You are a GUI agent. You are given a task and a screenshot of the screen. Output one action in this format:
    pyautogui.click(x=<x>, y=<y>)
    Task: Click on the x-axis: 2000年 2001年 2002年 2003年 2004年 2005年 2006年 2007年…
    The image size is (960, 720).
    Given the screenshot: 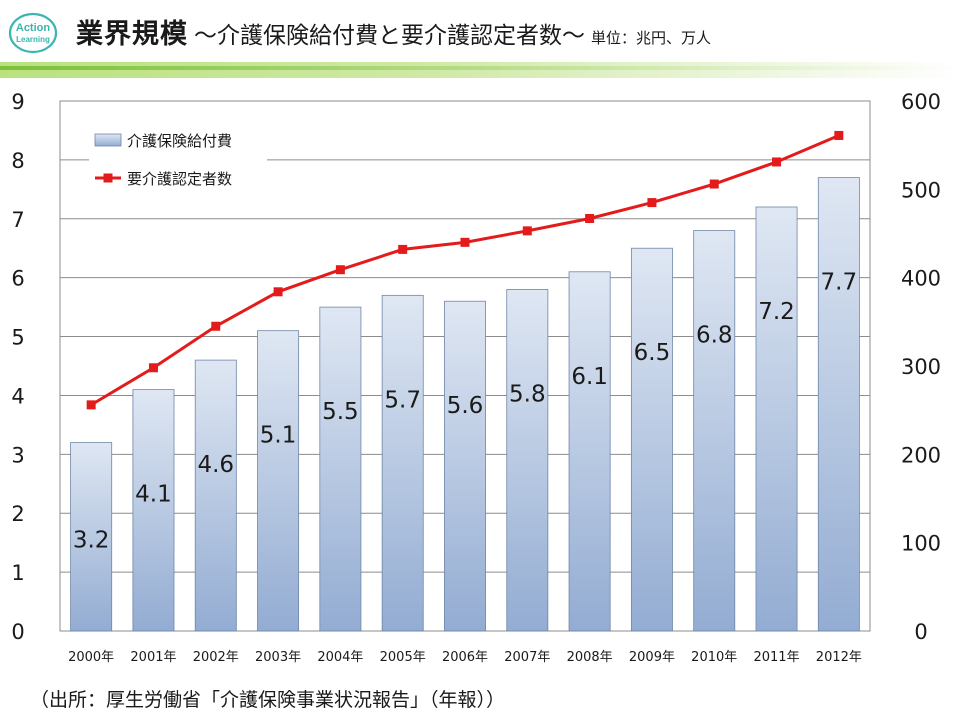 What is the action you would take?
    pyautogui.click(x=465, y=657)
    